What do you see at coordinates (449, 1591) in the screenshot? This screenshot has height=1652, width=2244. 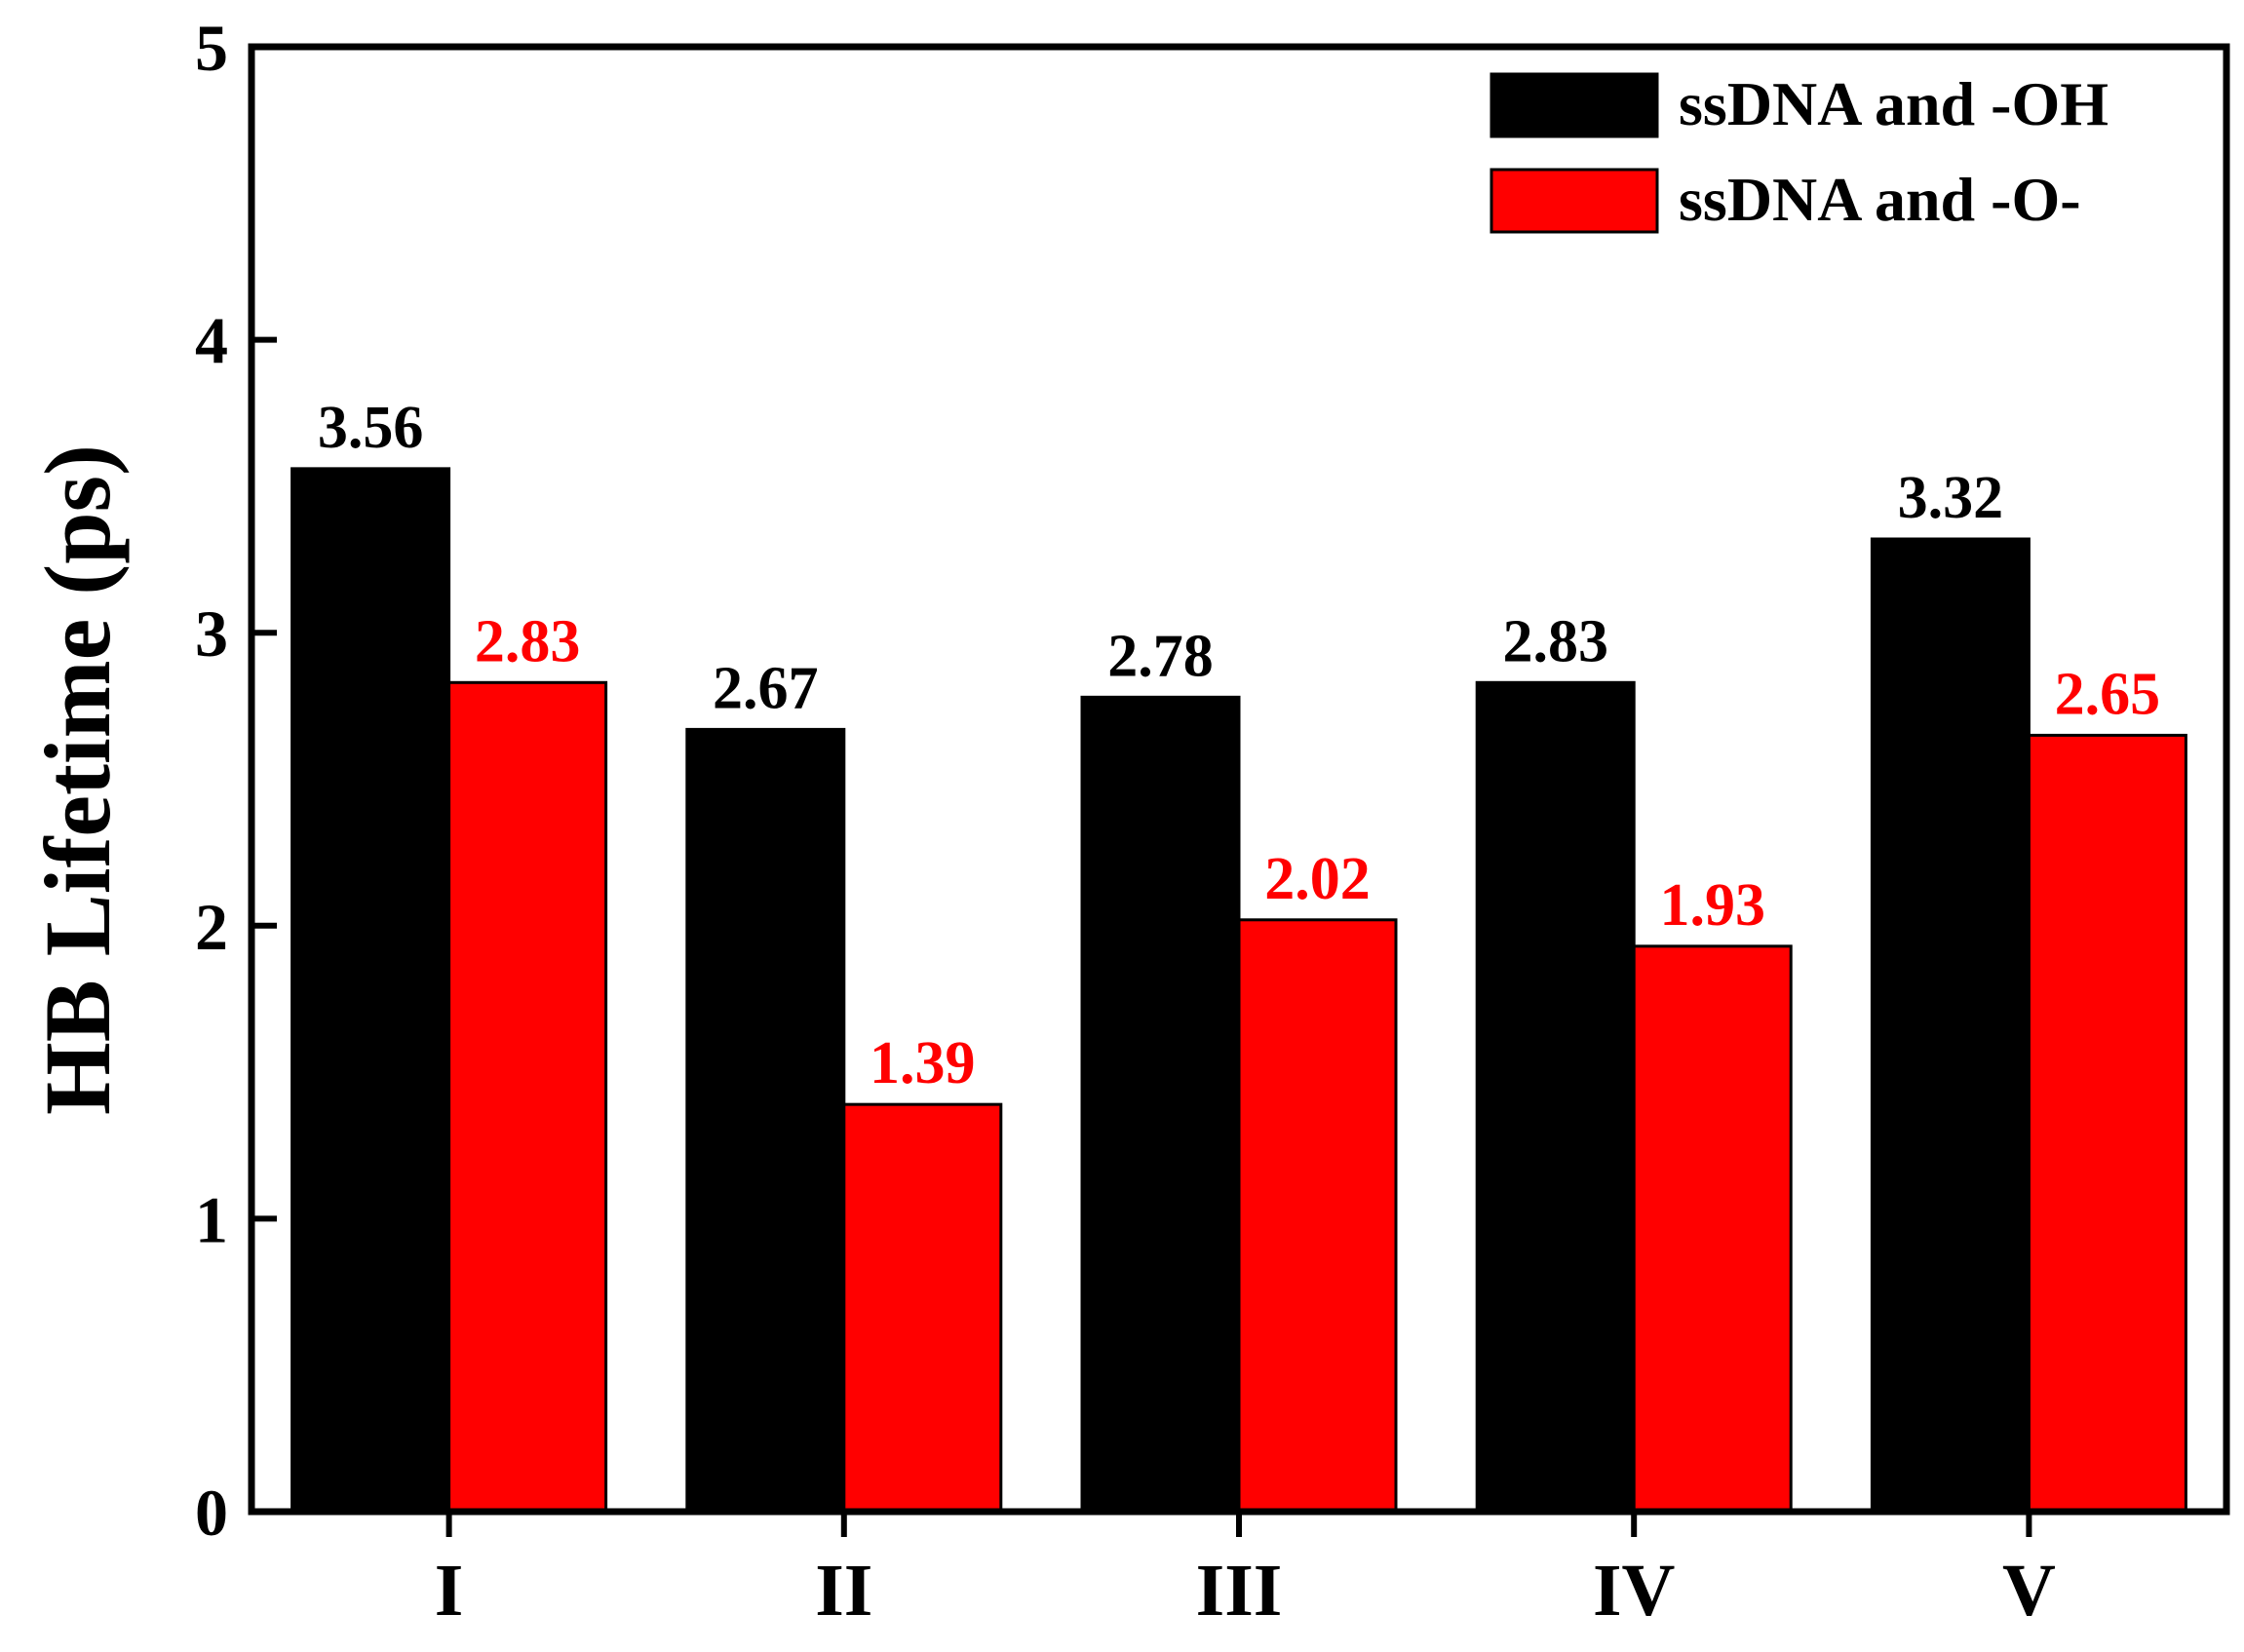 I see `x-tick-label: I` at bounding box center [449, 1591].